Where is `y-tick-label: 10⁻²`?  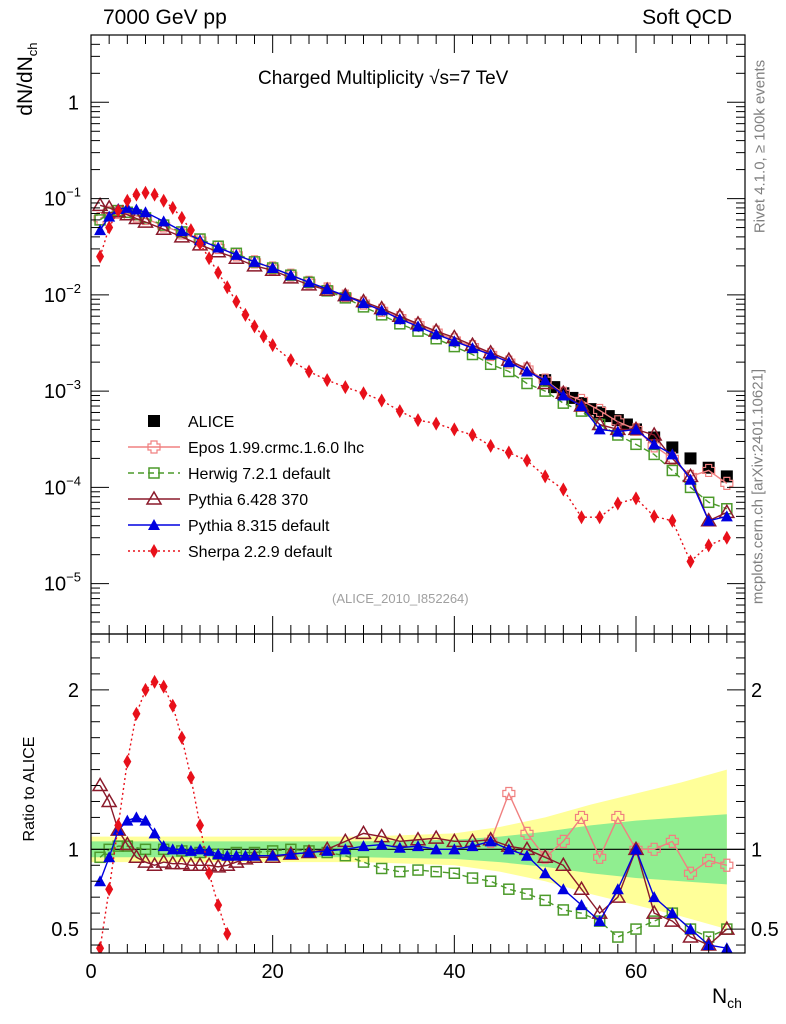 y-tick-label: 10⁻² is located at coordinates (62, 294).